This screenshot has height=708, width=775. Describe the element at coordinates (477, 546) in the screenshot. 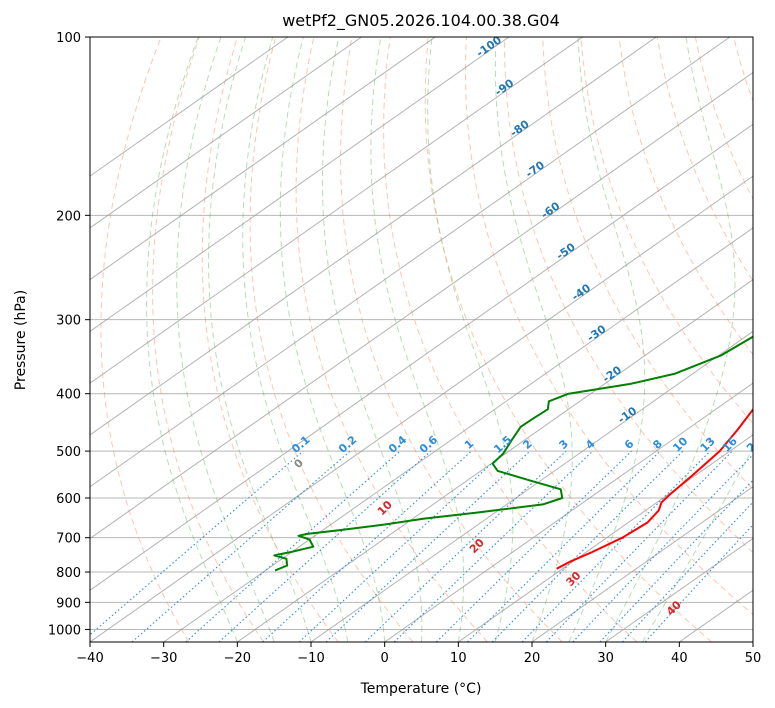

I see `dry-adiabat-label: 20` at that location.